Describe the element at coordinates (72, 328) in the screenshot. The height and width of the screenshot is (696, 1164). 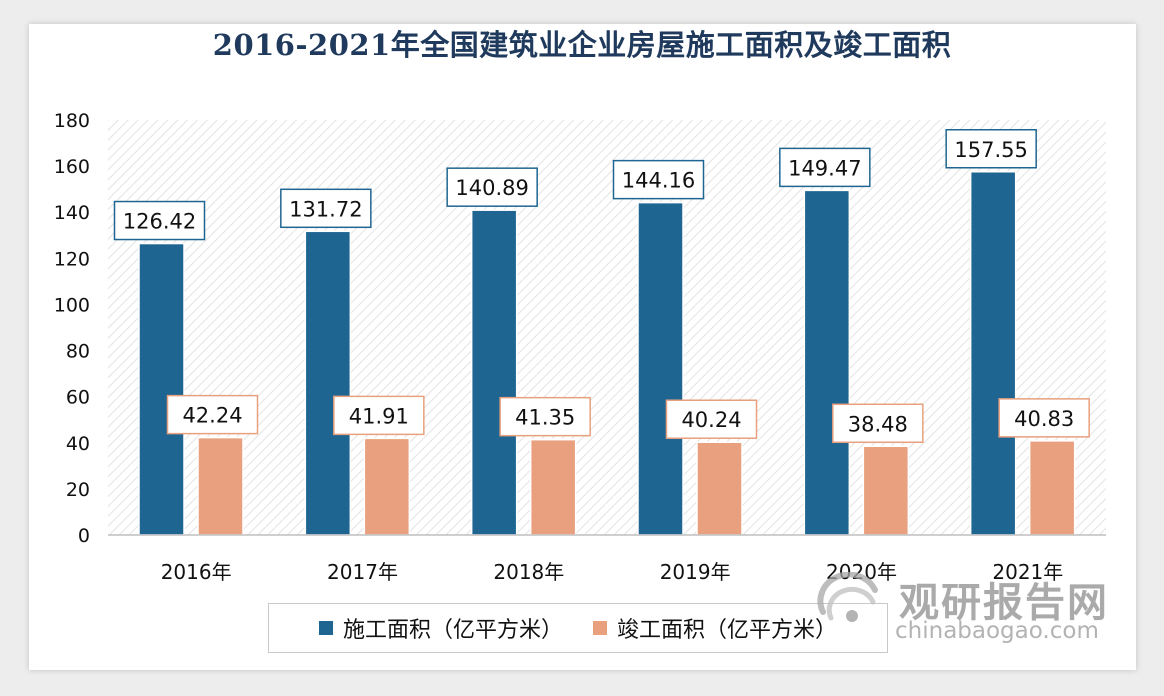
I see `y-axis: 0 20 40 60 80 100 120 140 160 180` at that location.